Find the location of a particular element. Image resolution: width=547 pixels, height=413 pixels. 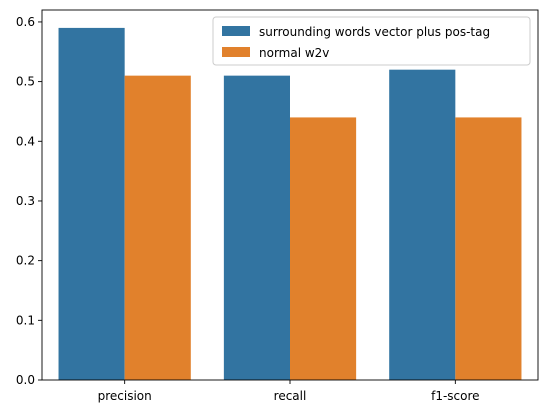

y-axis: 0.0 0.1 0.2 0.3 0.4 0.5 0.6 is located at coordinates (29, 201).